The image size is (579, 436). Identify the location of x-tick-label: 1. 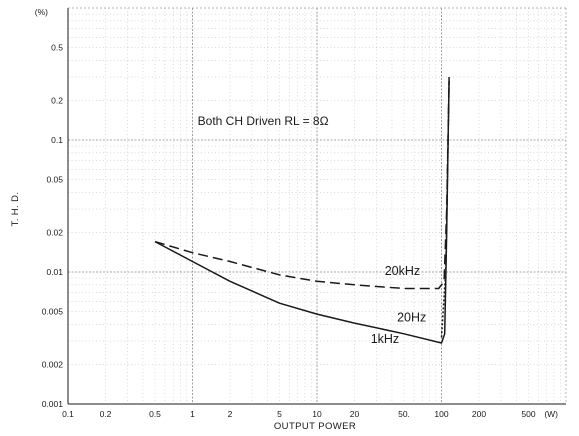
(192, 414).